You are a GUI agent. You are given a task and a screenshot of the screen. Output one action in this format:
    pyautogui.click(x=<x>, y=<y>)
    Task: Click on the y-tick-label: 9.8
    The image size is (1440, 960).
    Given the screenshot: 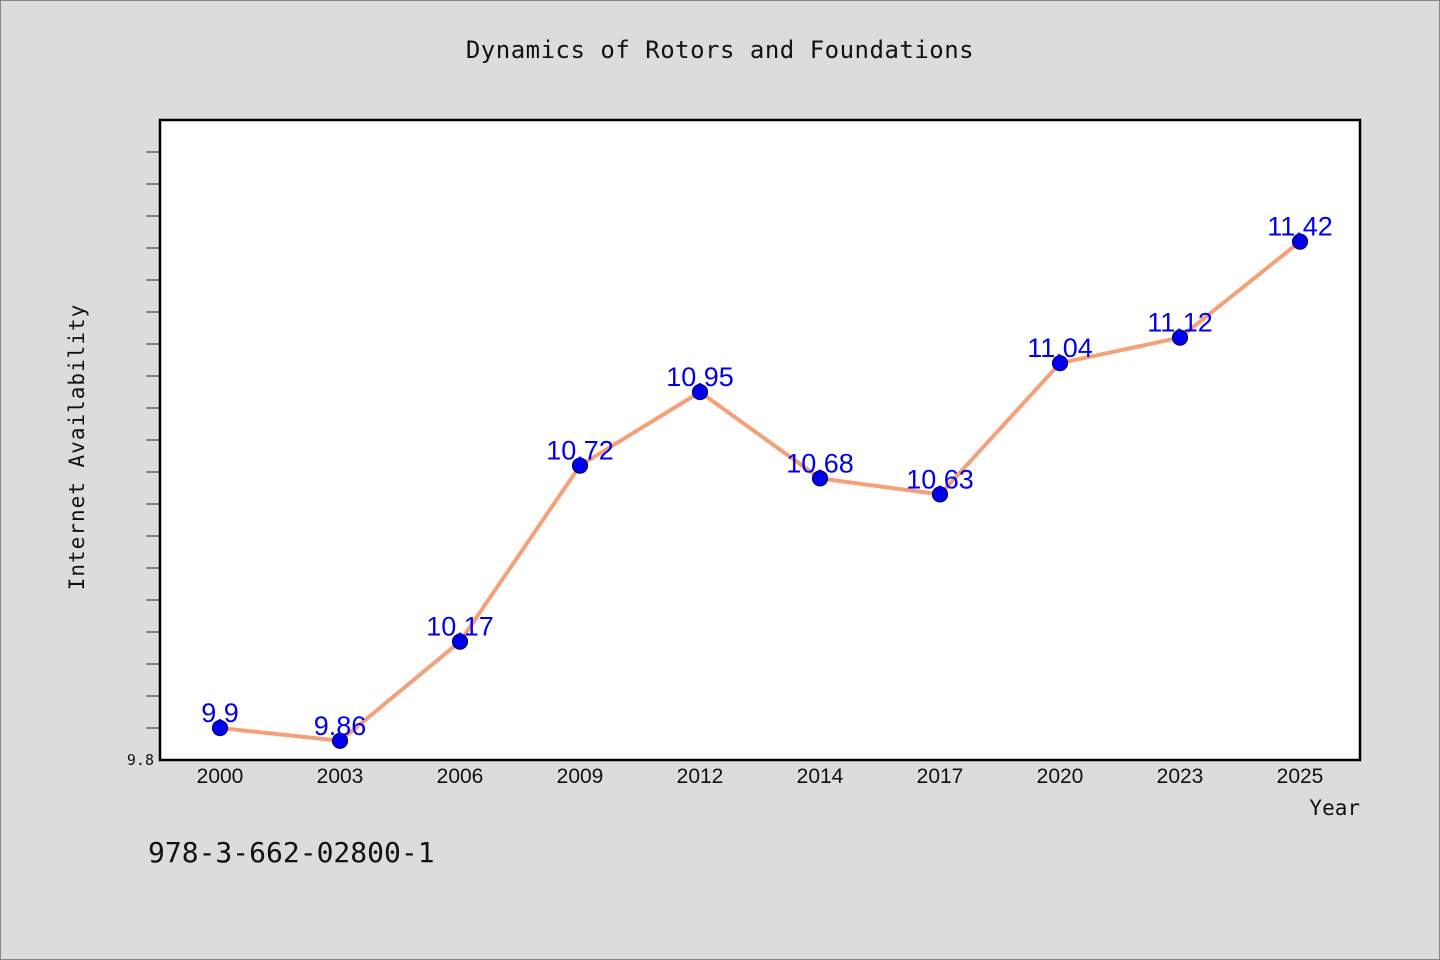 What is the action you would take?
    pyautogui.click(x=140, y=760)
    